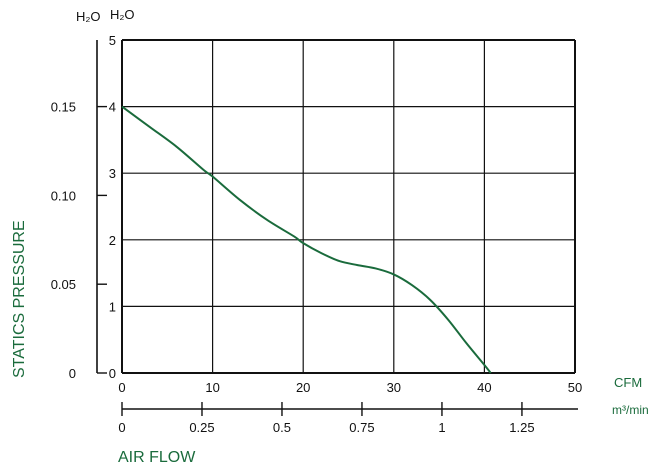 The image size is (659, 466). I want to click on secondary-x-tick-label: 0, so click(121, 427).